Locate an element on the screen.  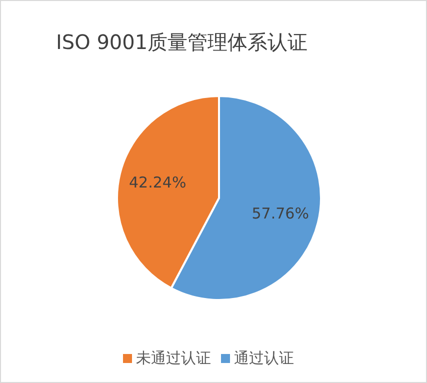
chart-title: ISO 9001质量管理体系认证 is located at coordinates (182, 42).